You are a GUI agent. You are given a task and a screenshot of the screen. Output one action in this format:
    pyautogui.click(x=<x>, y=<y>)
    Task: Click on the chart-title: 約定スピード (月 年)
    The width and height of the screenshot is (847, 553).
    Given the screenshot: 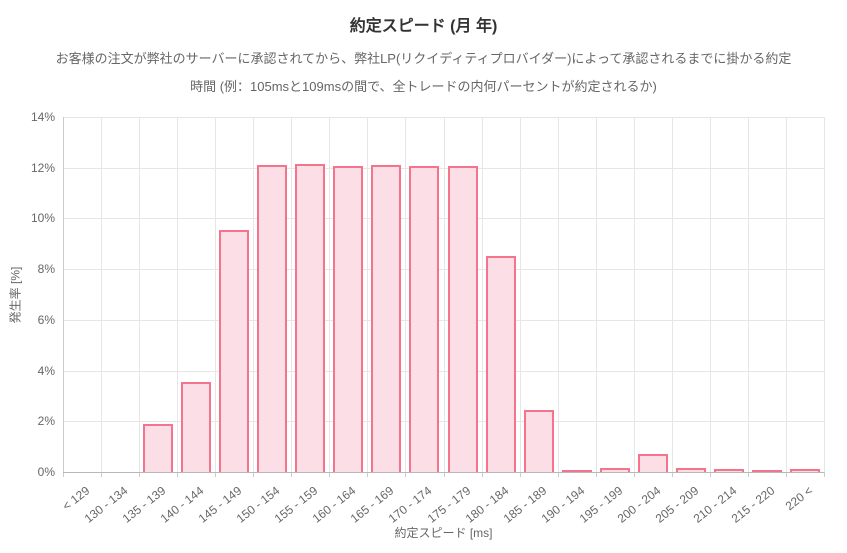 What is the action you would take?
    pyautogui.click(x=423, y=26)
    